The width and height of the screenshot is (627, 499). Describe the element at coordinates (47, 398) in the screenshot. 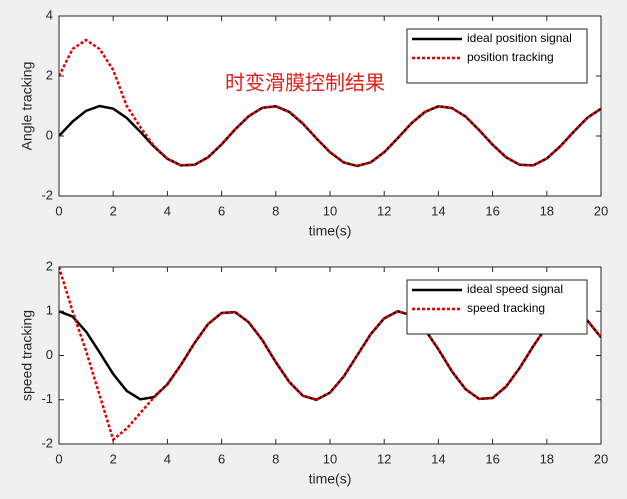

I see `y-tick-label: -1` at that location.